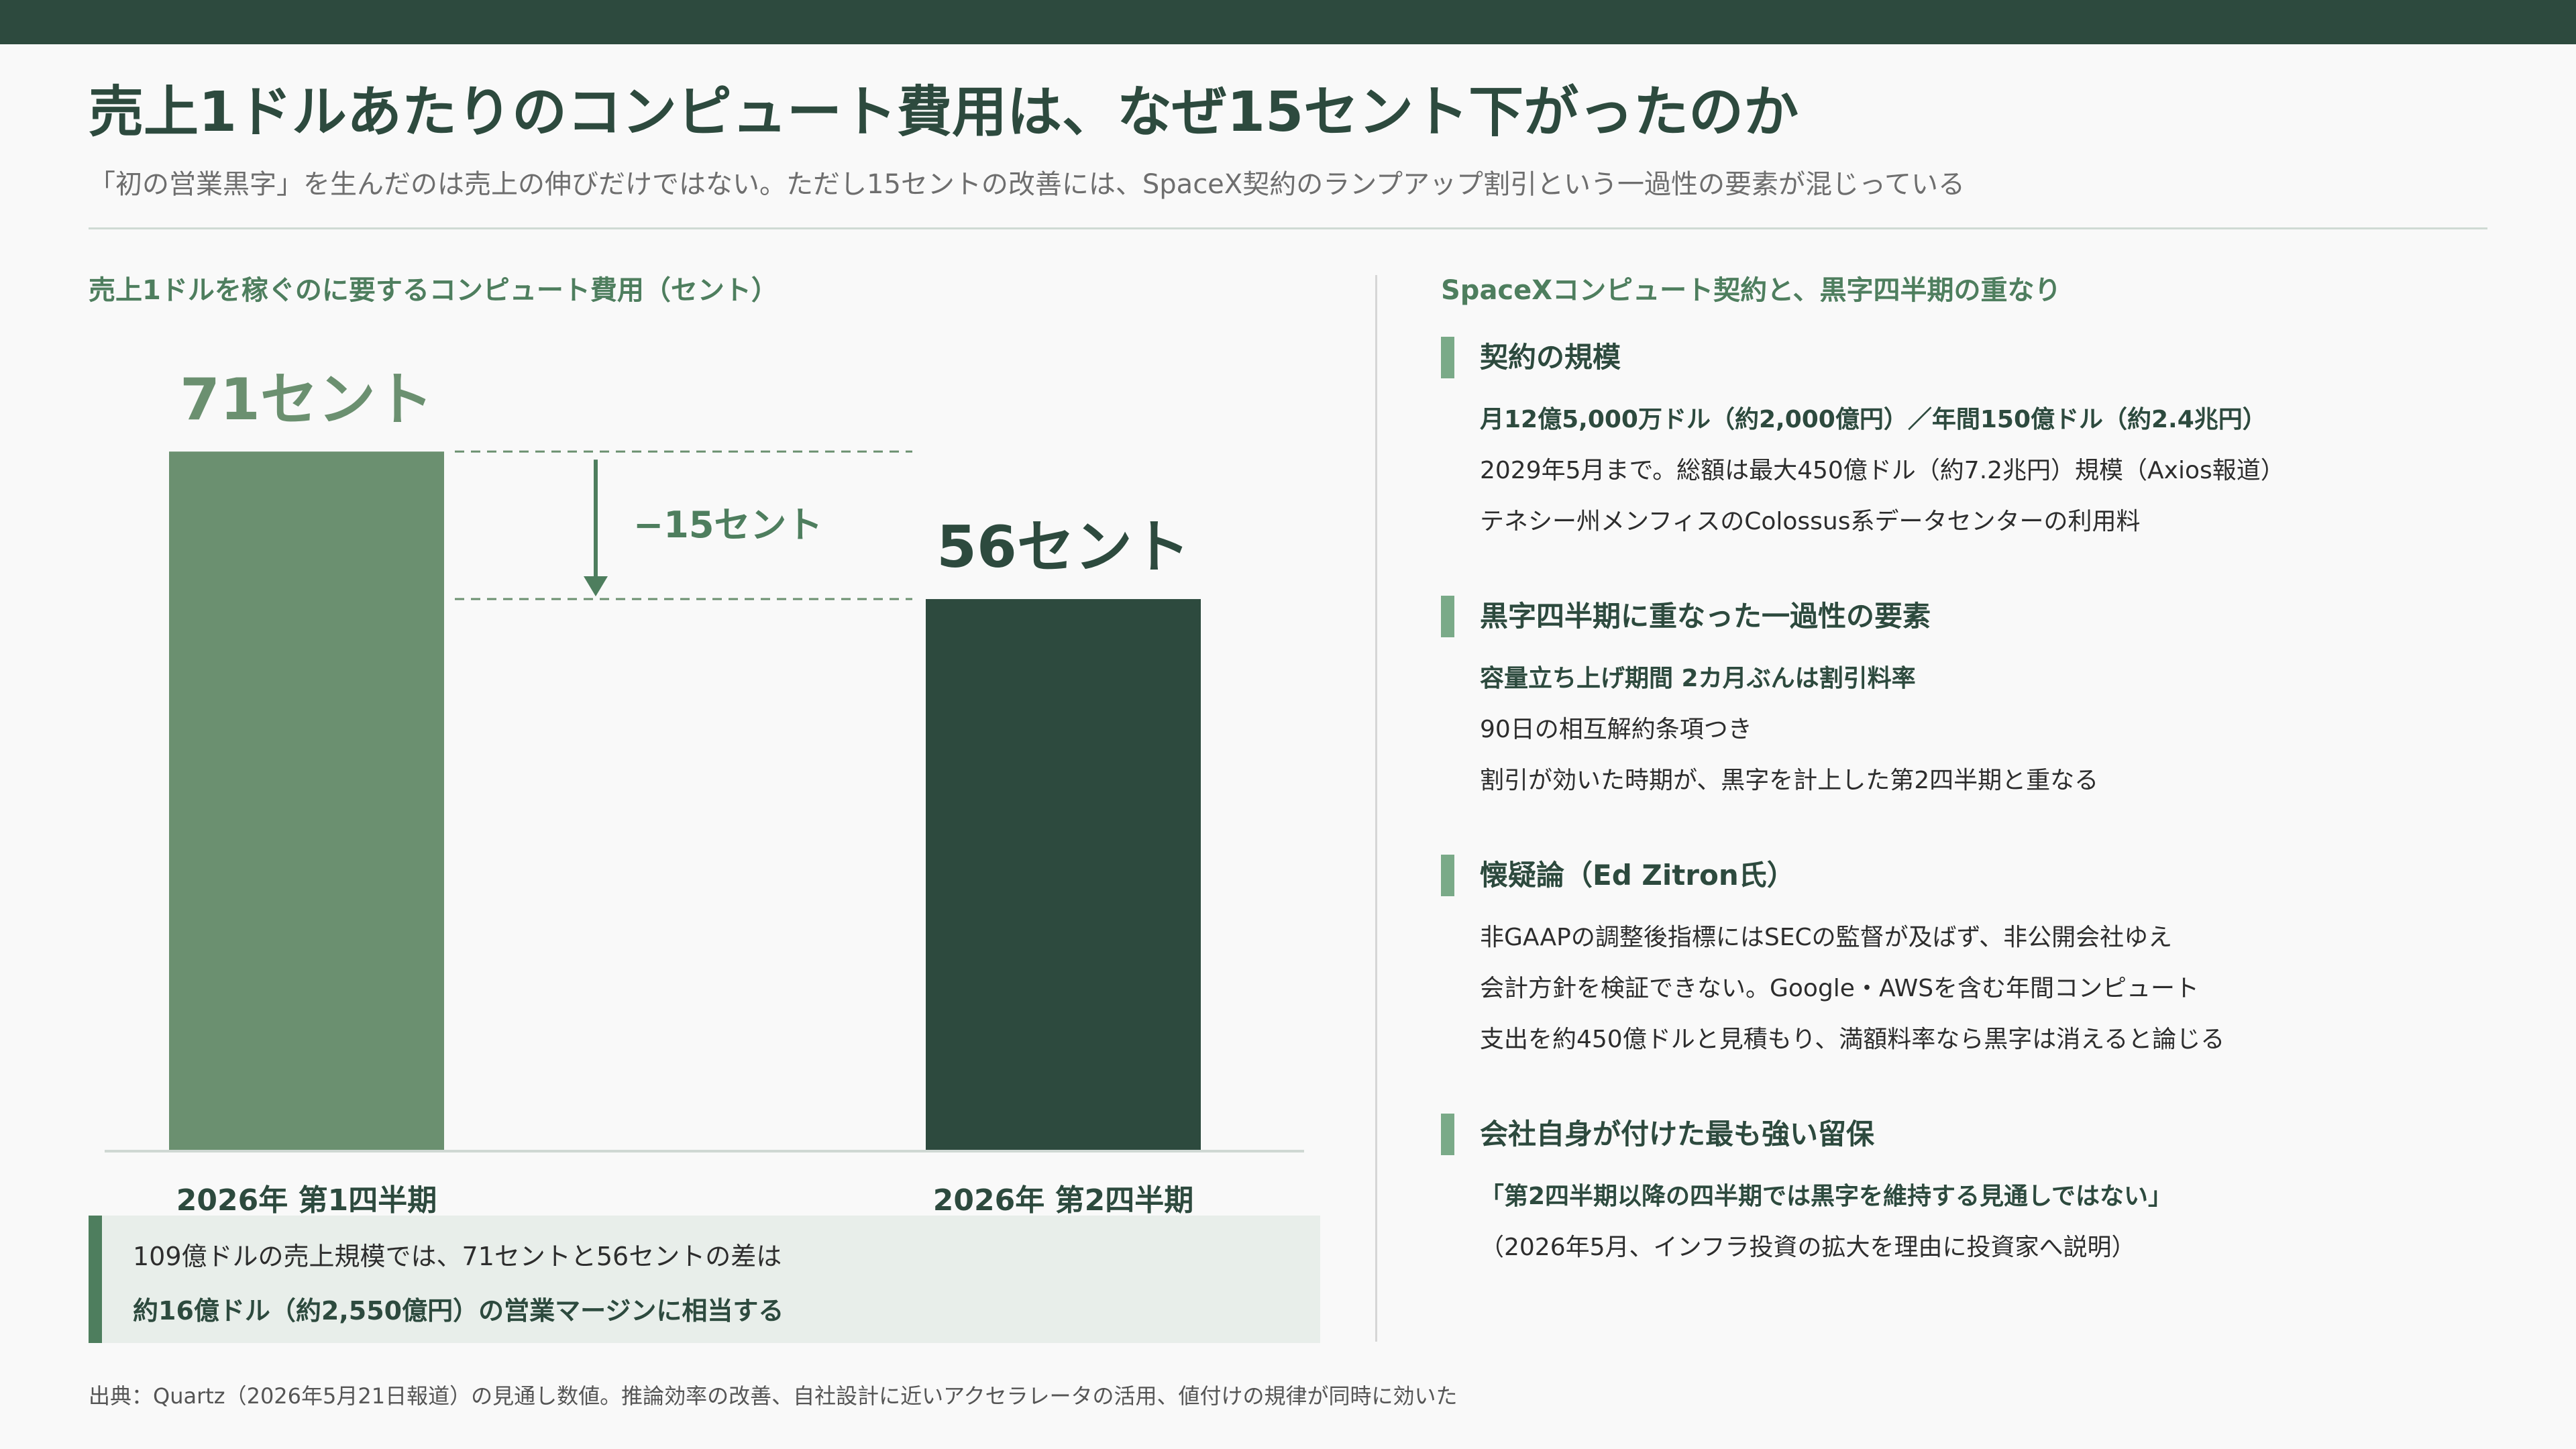 This screenshot has width=2576, height=1449. I want to click on category-label-1: 2026年 第1四半期, so click(306, 1200).